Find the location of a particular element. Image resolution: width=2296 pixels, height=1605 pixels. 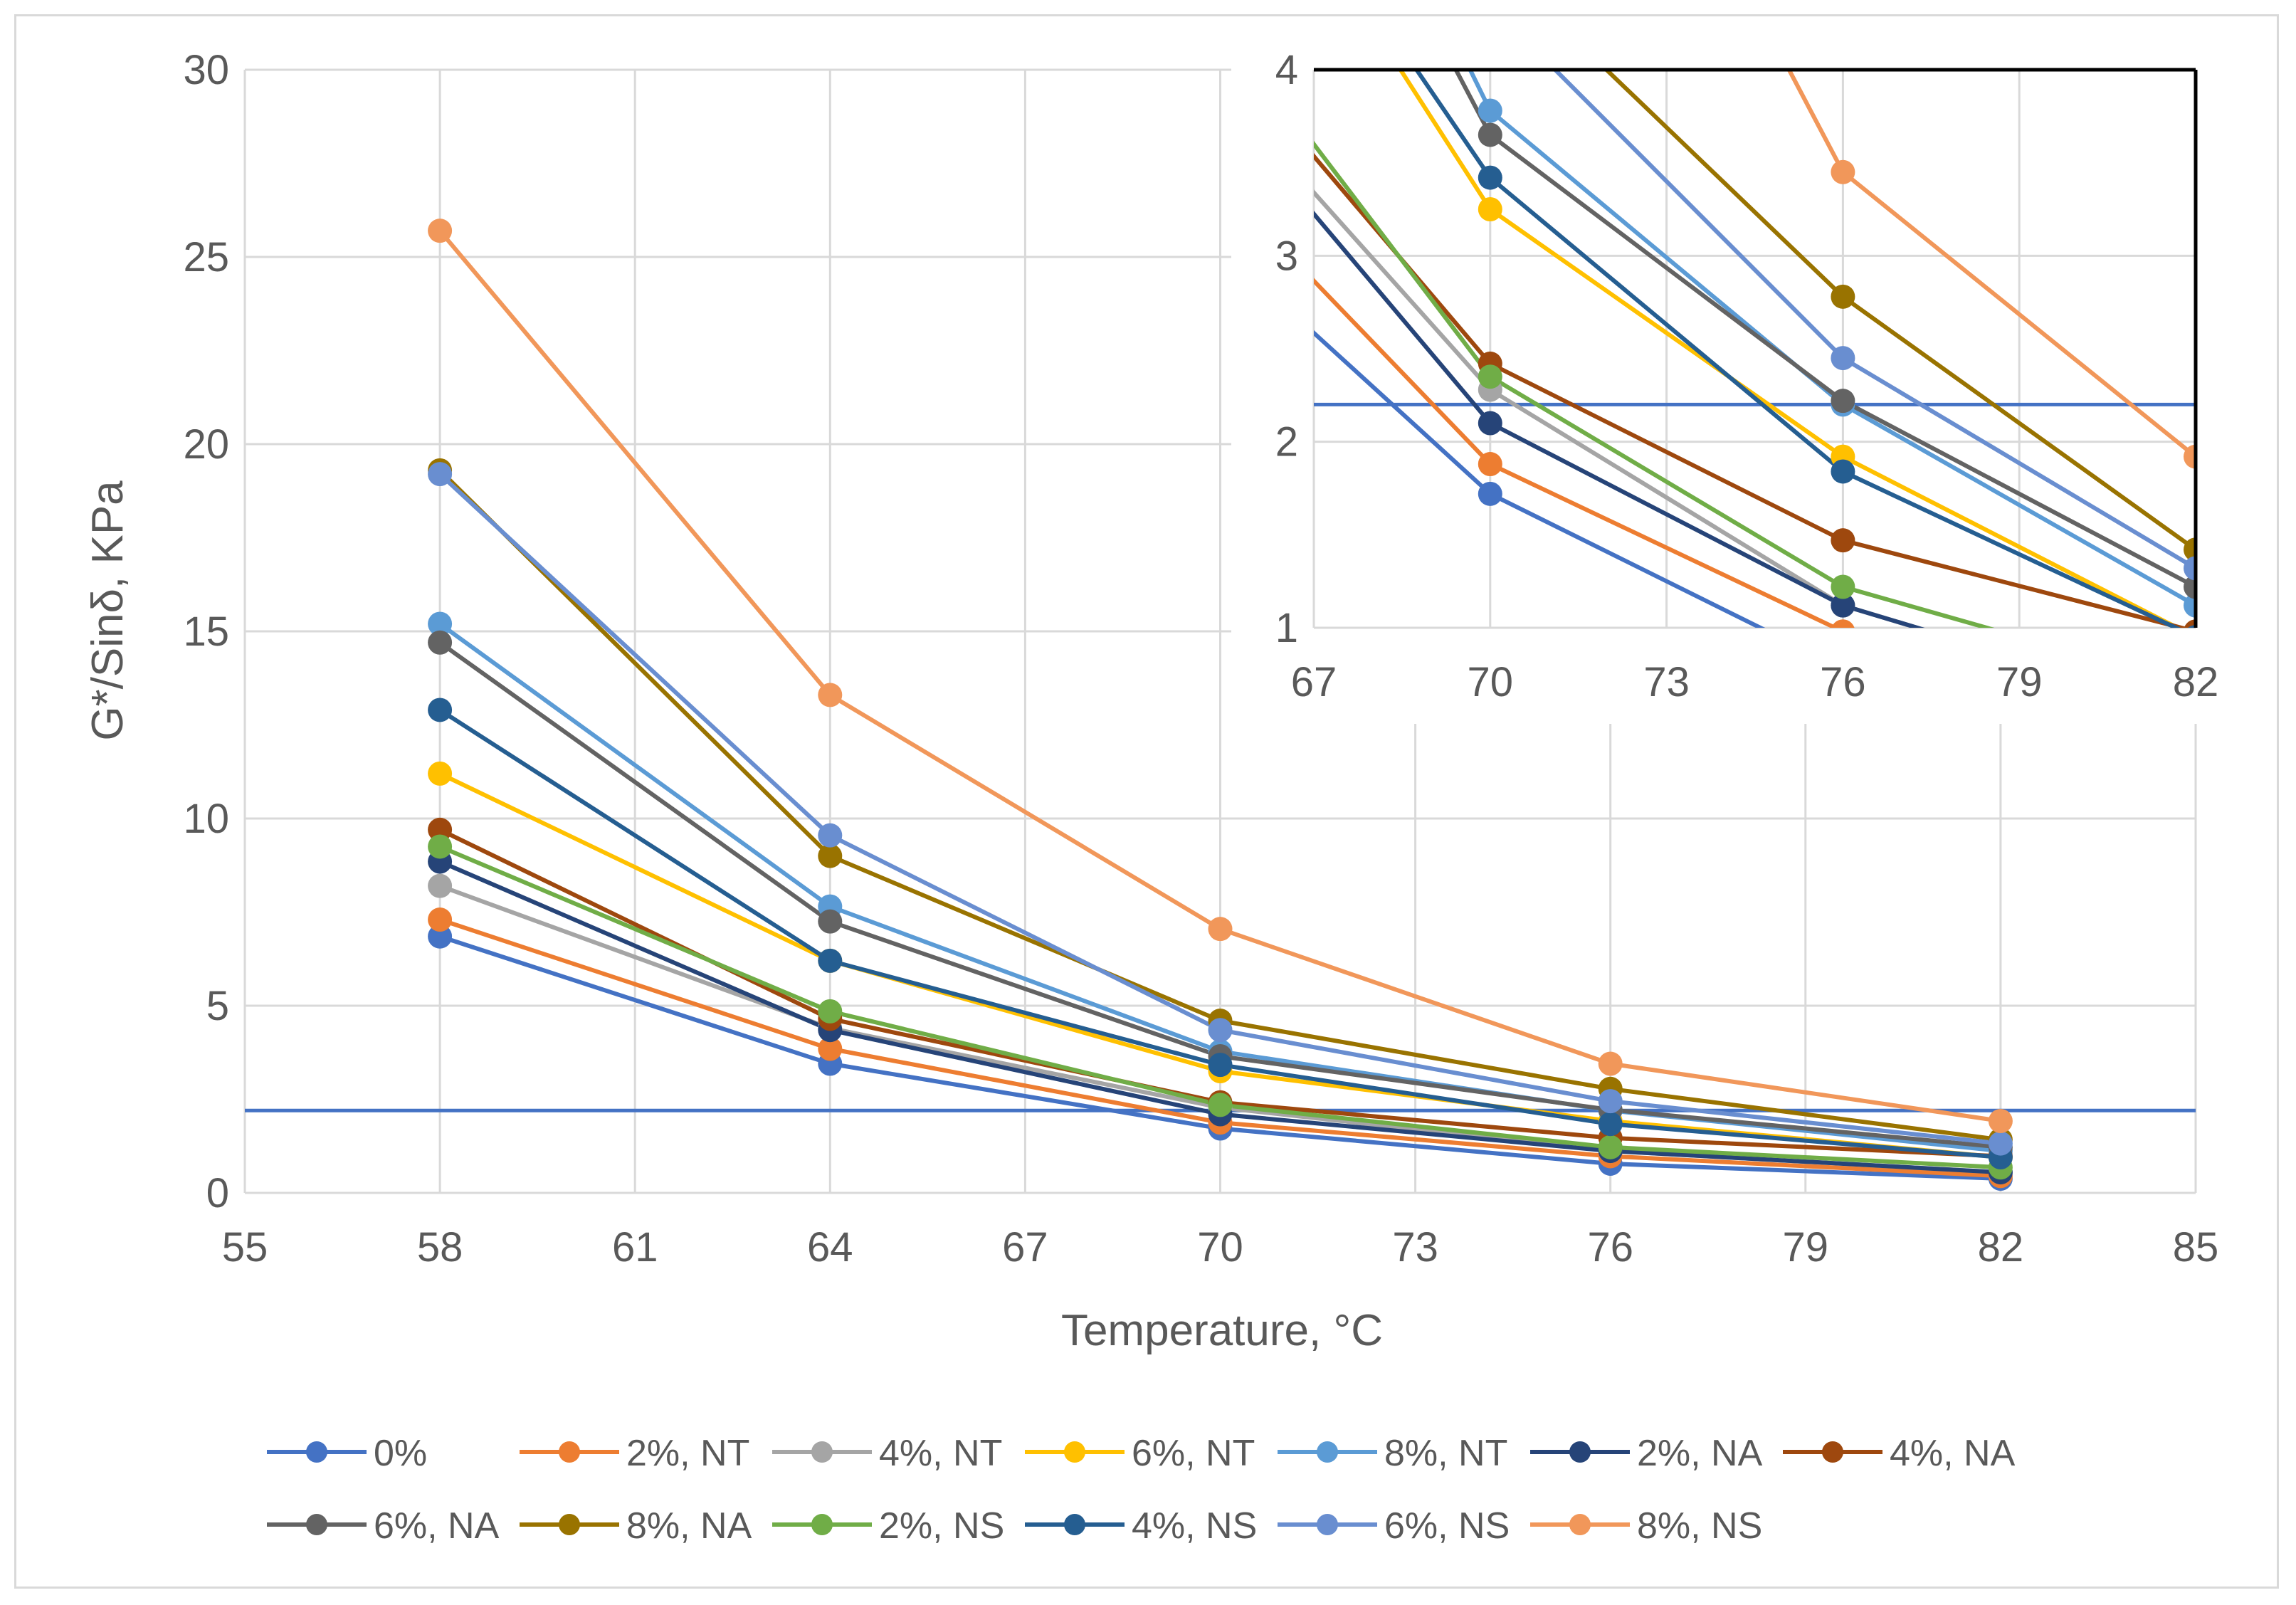

legend-label-8-na: 8%, NA is located at coordinates (689, 1526).